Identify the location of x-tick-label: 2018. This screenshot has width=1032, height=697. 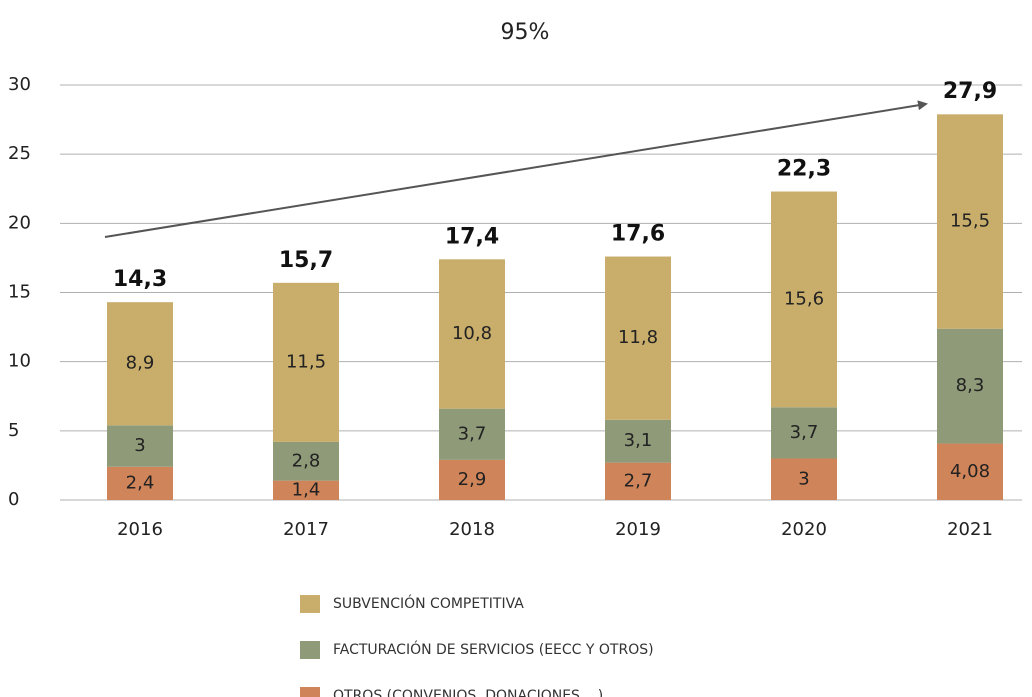
(472, 529).